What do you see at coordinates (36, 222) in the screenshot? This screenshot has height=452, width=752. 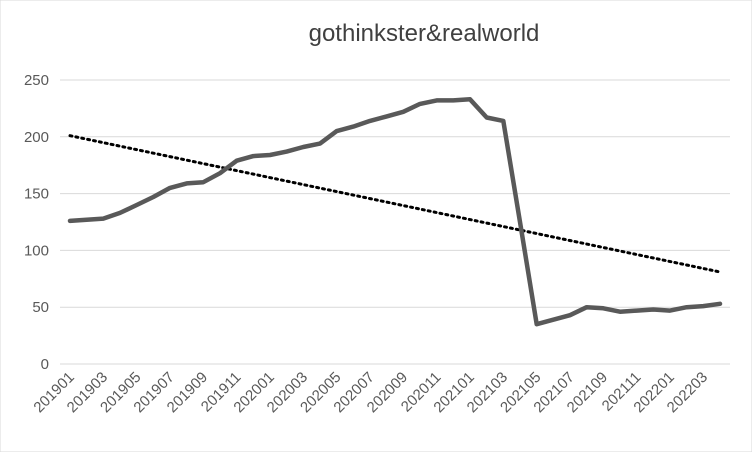 I see `y-axis-ticks: 0 50 100 150 200 250` at bounding box center [36, 222].